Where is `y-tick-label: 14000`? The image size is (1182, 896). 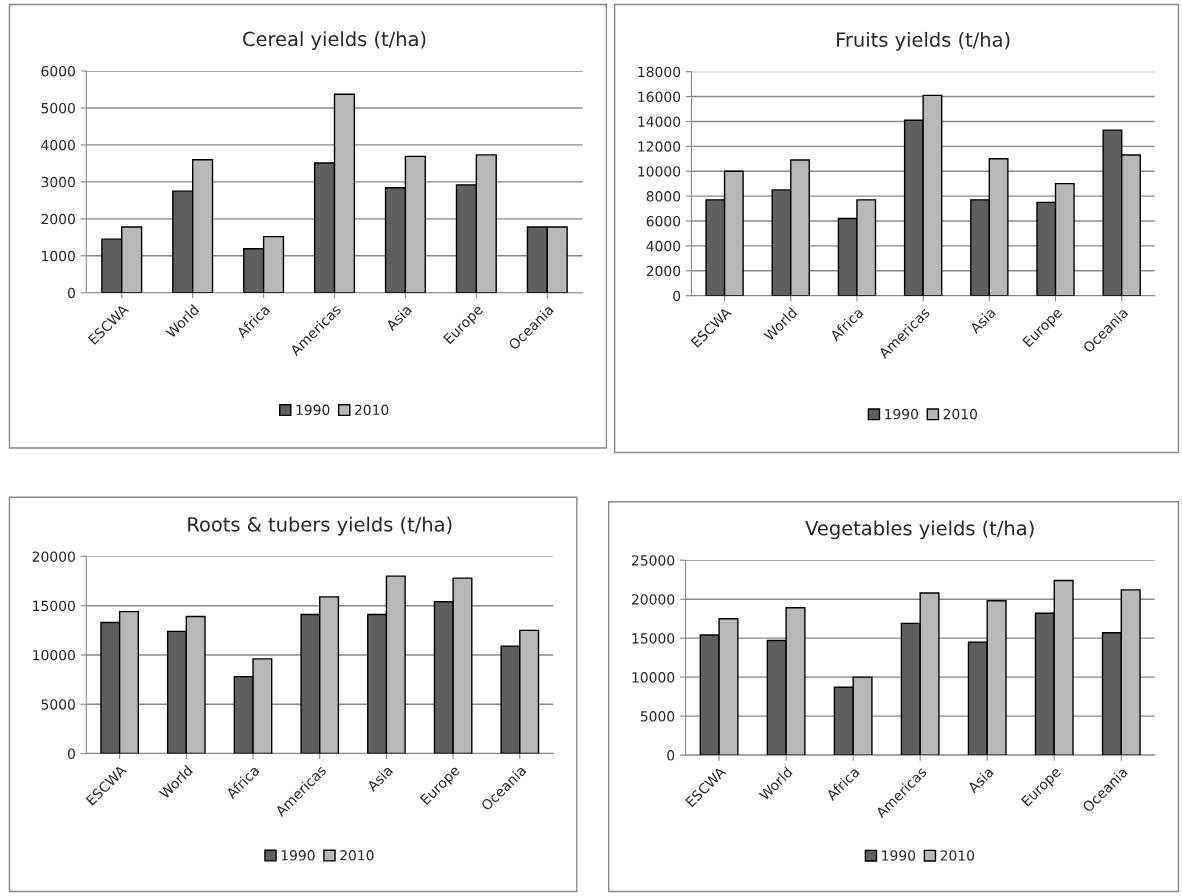 y-tick-label: 14000 is located at coordinates (659, 121).